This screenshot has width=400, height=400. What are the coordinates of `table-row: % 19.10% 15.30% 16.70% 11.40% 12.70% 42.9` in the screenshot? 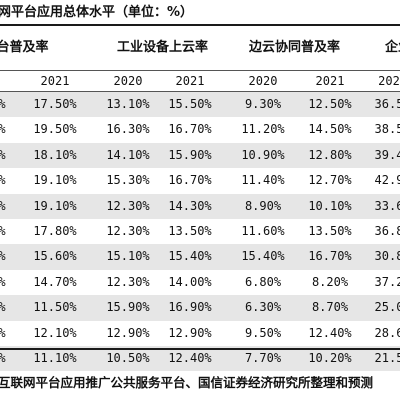 It's located at (200, 180).